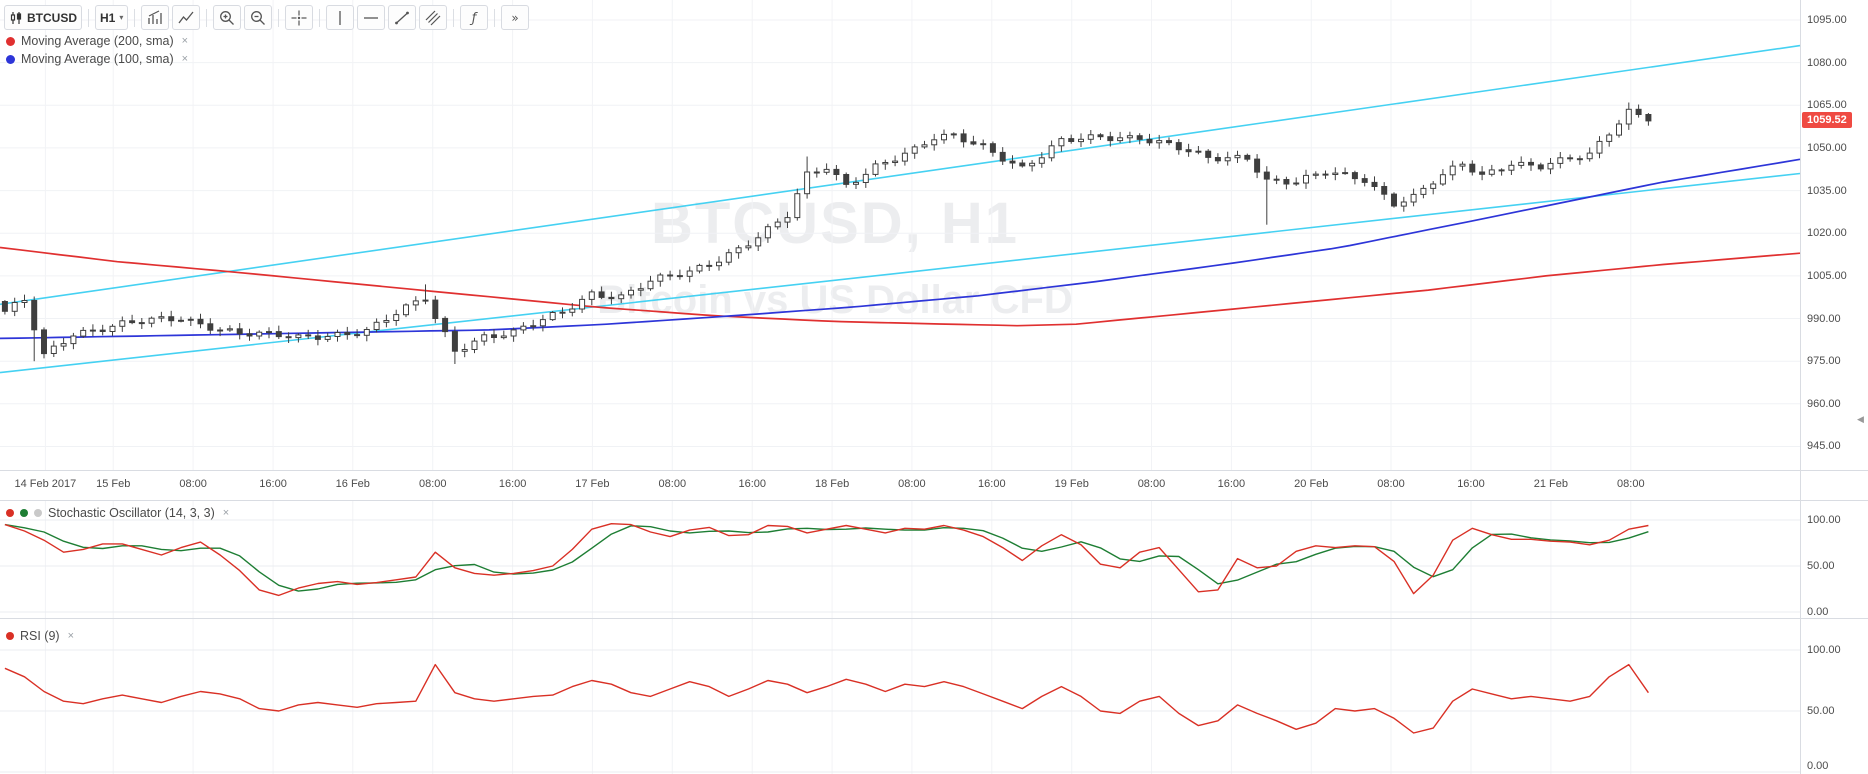 This screenshot has width=1868, height=774. I want to click on horizontal-line-tool-icon, so click(371, 18).